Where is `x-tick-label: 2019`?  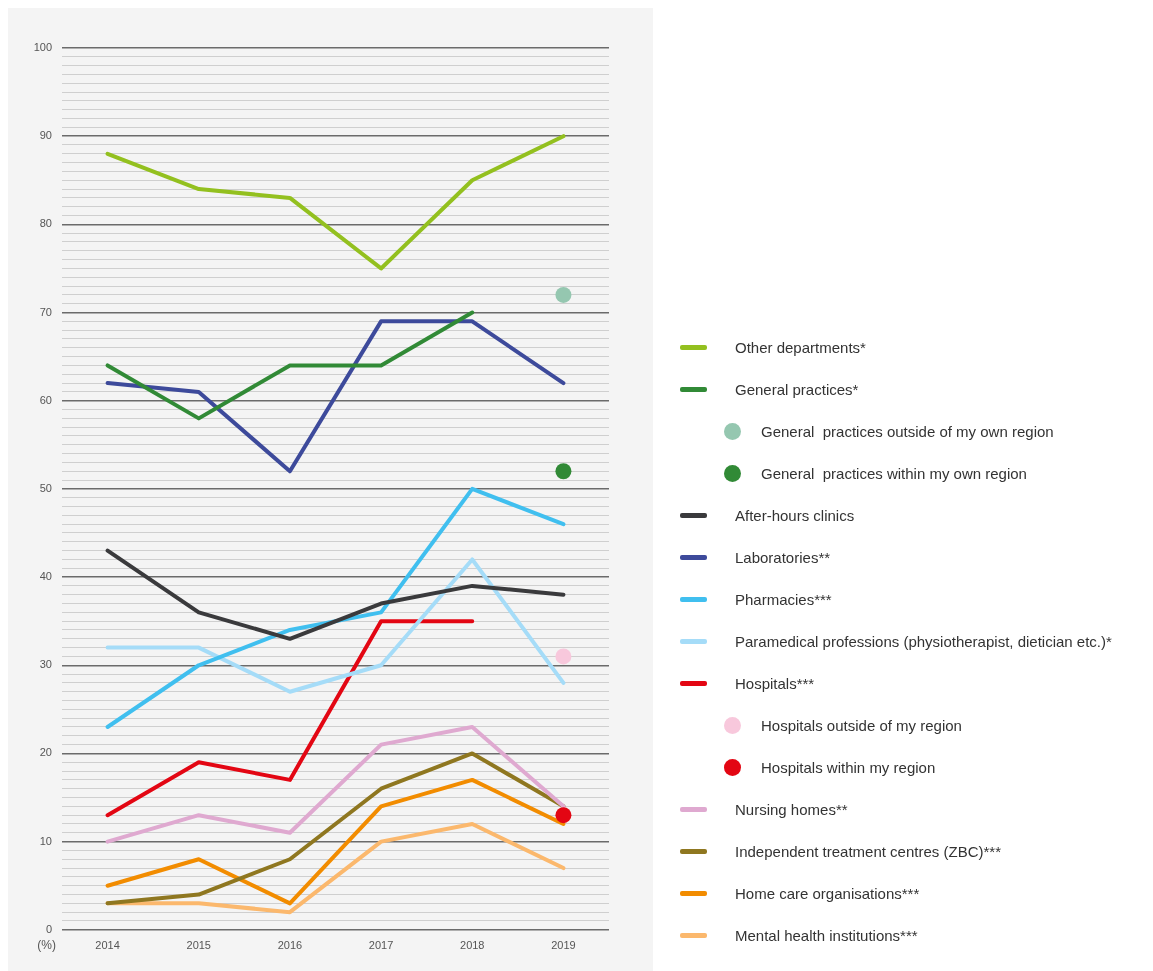 x-tick-label: 2019 is located at coordinates (563, 945).